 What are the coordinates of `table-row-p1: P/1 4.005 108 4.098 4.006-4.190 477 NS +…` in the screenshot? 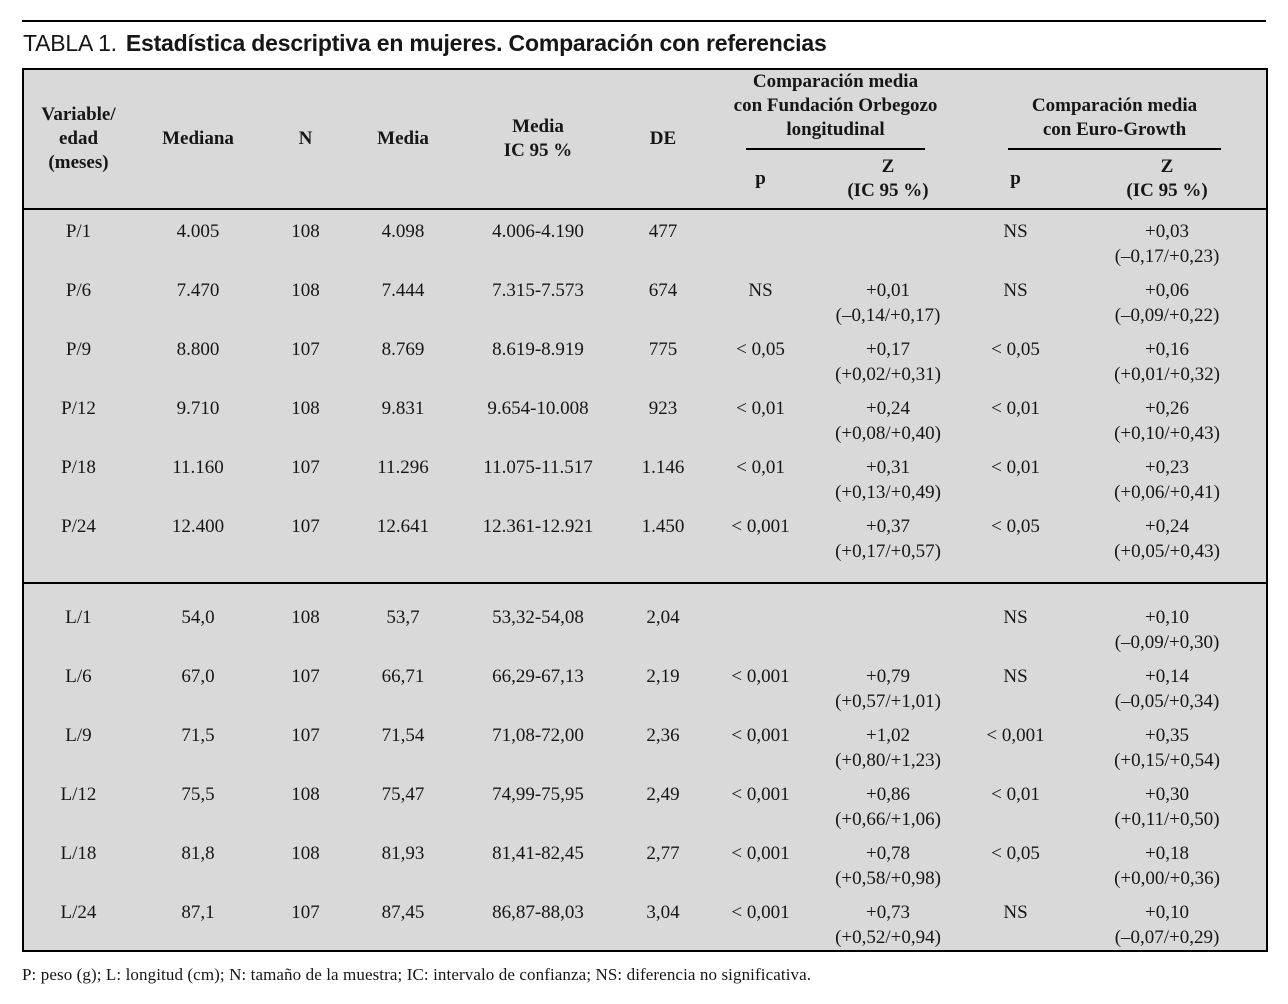 It's located at (645, 238).